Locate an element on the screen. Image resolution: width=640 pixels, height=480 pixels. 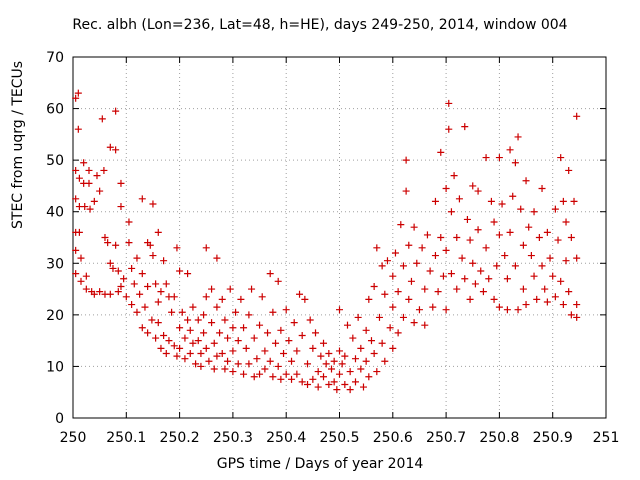
y-tick-label: 20 is located at coordinates (55, 316).